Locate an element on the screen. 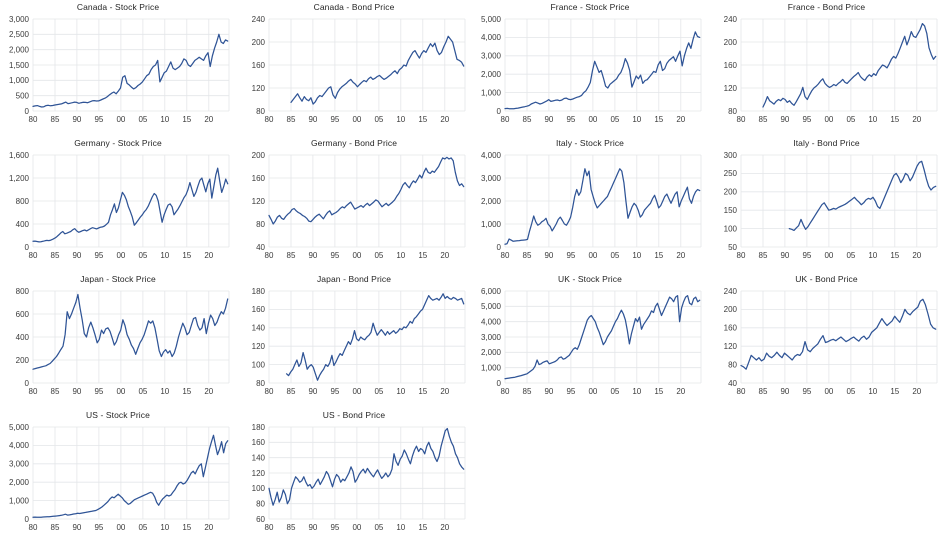 The image size is (945, 544). y-axis-tick-label: 2,500 is located at coordinates (19, 34).